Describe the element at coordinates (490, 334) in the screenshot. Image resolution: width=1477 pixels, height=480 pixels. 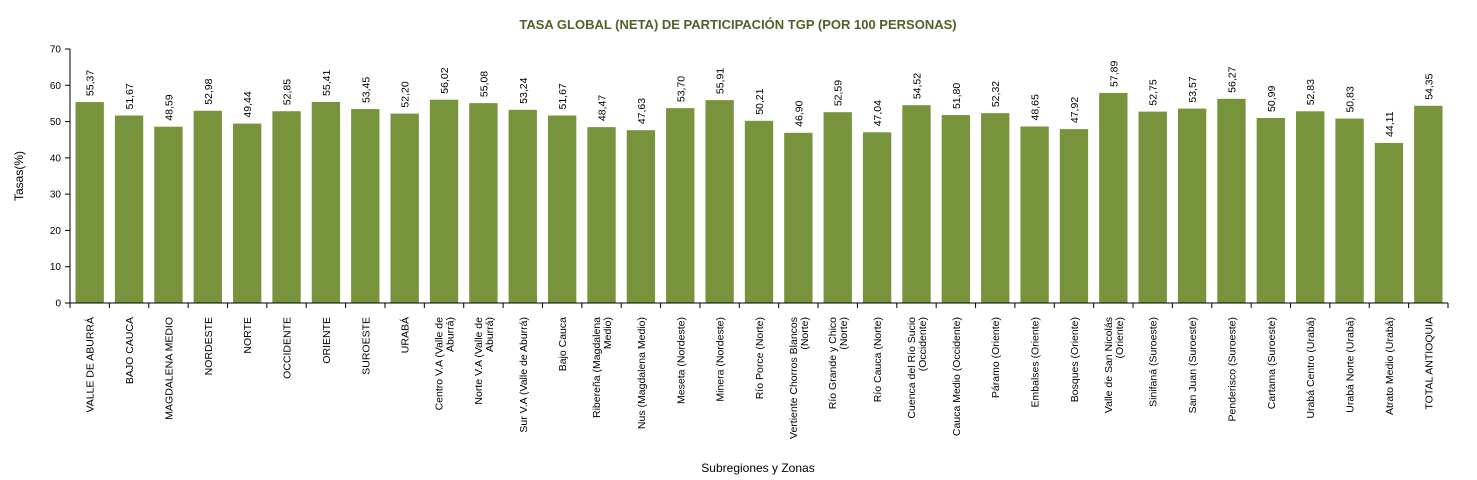
I see `category-label: Aburrá)` at that location.